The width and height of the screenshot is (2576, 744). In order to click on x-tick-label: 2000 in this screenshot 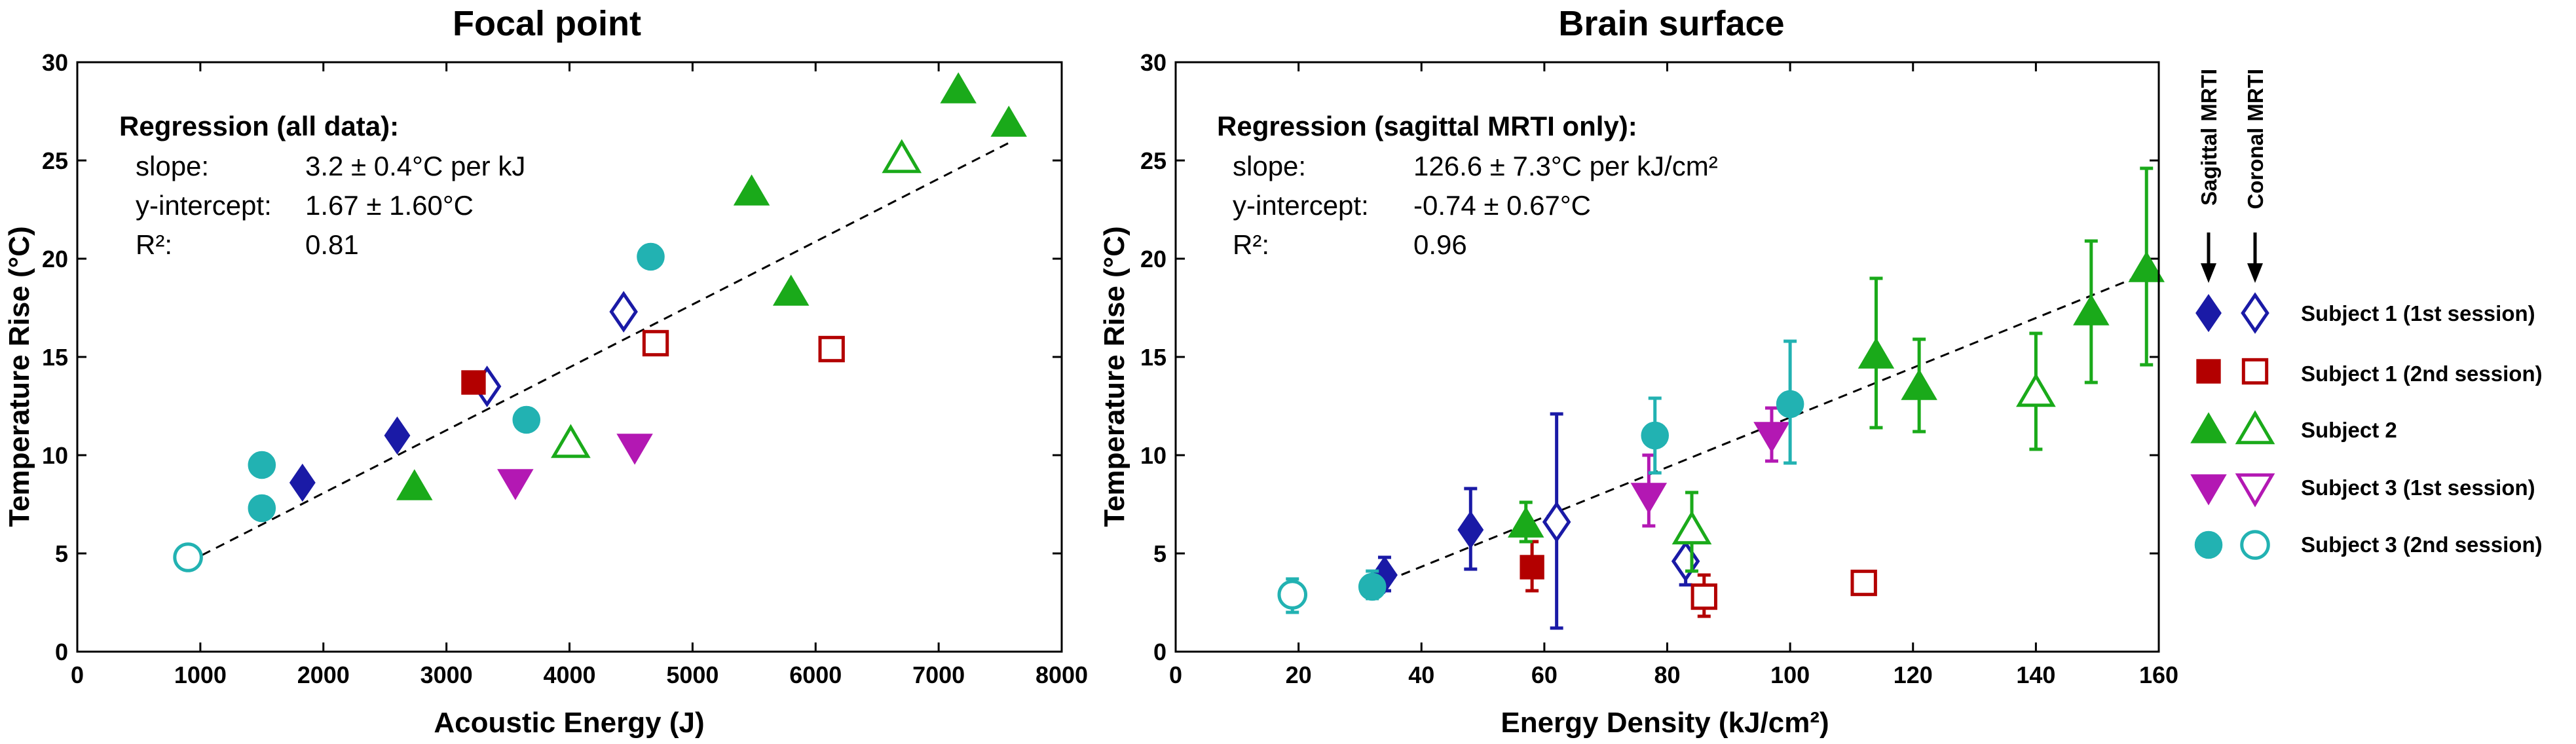, I will do `click(323, 674)`.